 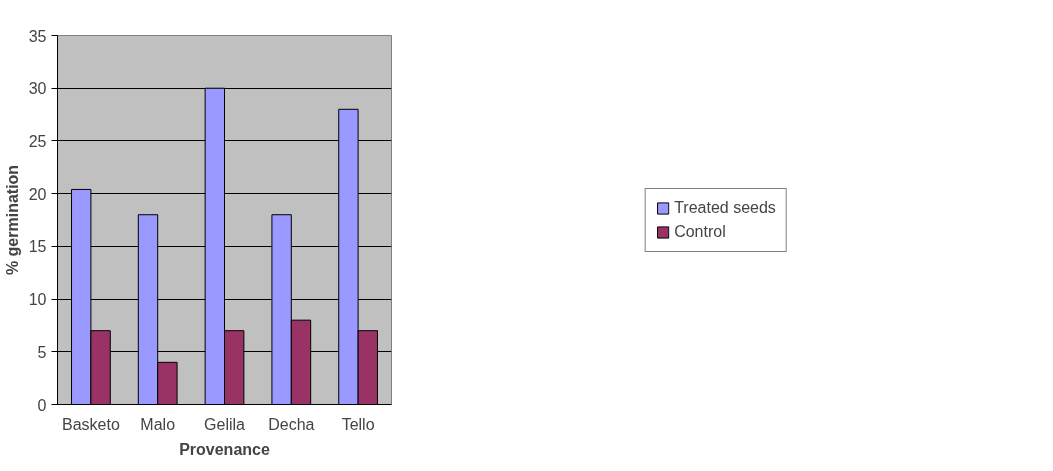 What do you see at coordinates (358, 424) in the screenshot?
I see `x-tick-label: Tello` at bounding box center [358, 424].